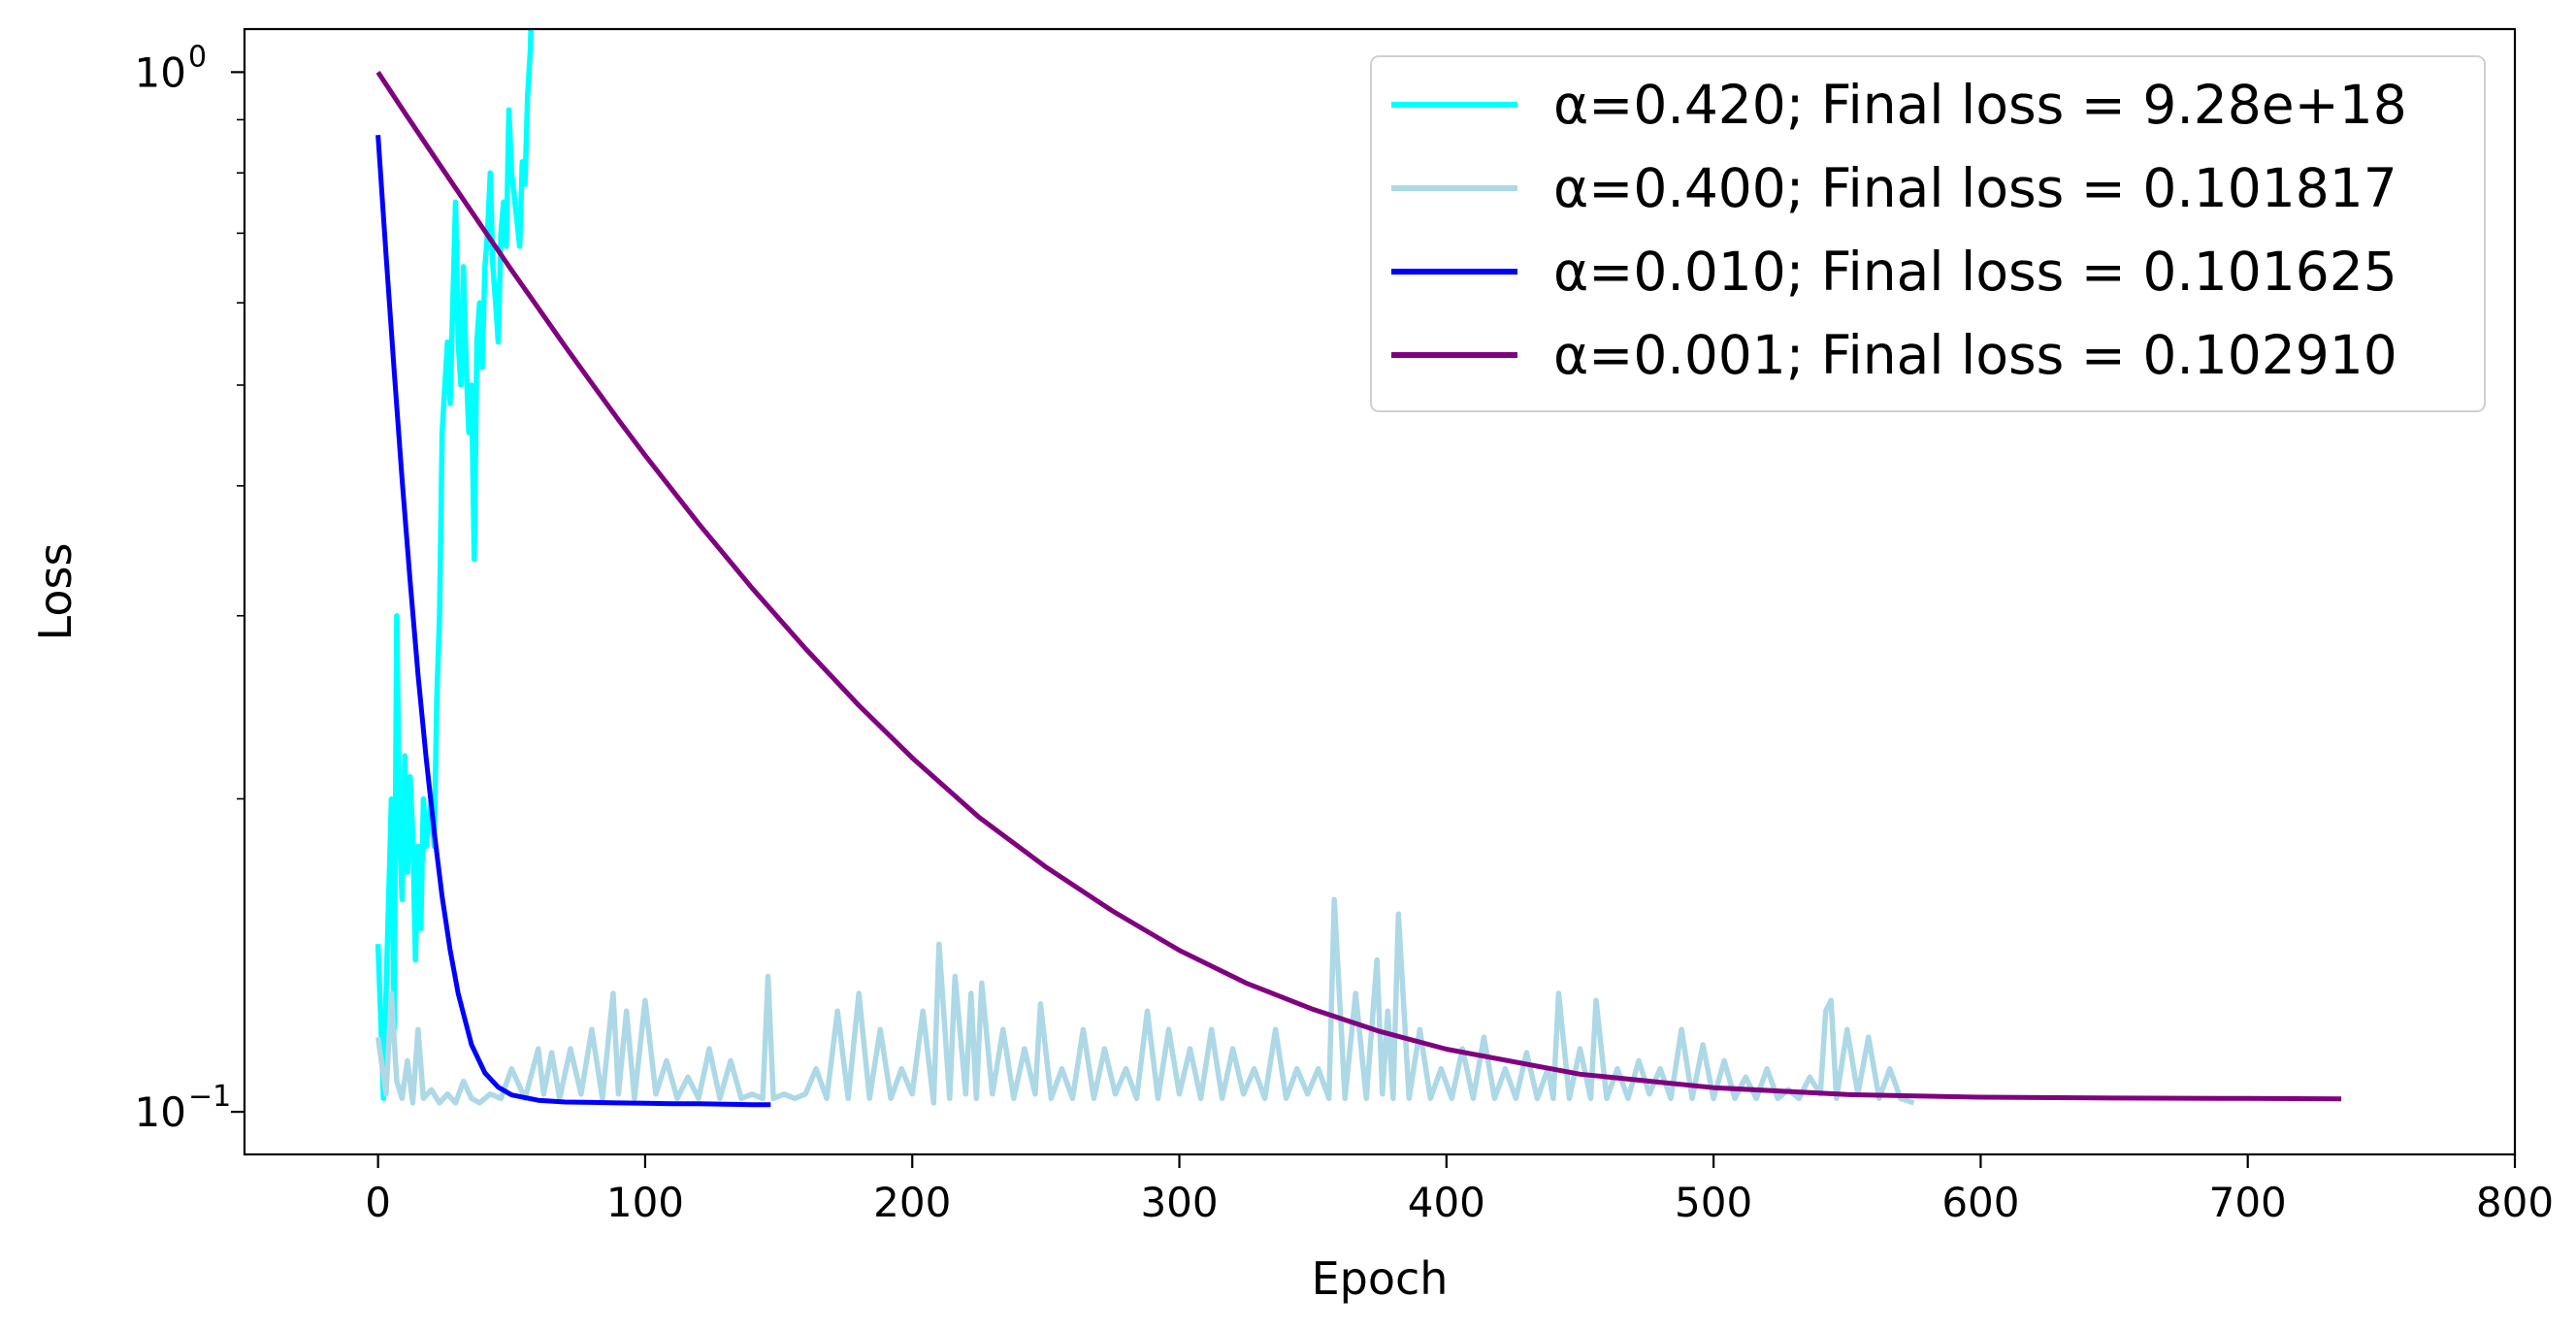 This screenshot has width=2576, height=1330. What do you see at coordinates (1179, 1202) in the screenshot?
I see `x-tick-label: 300` at bounding box center [1179, 1202].